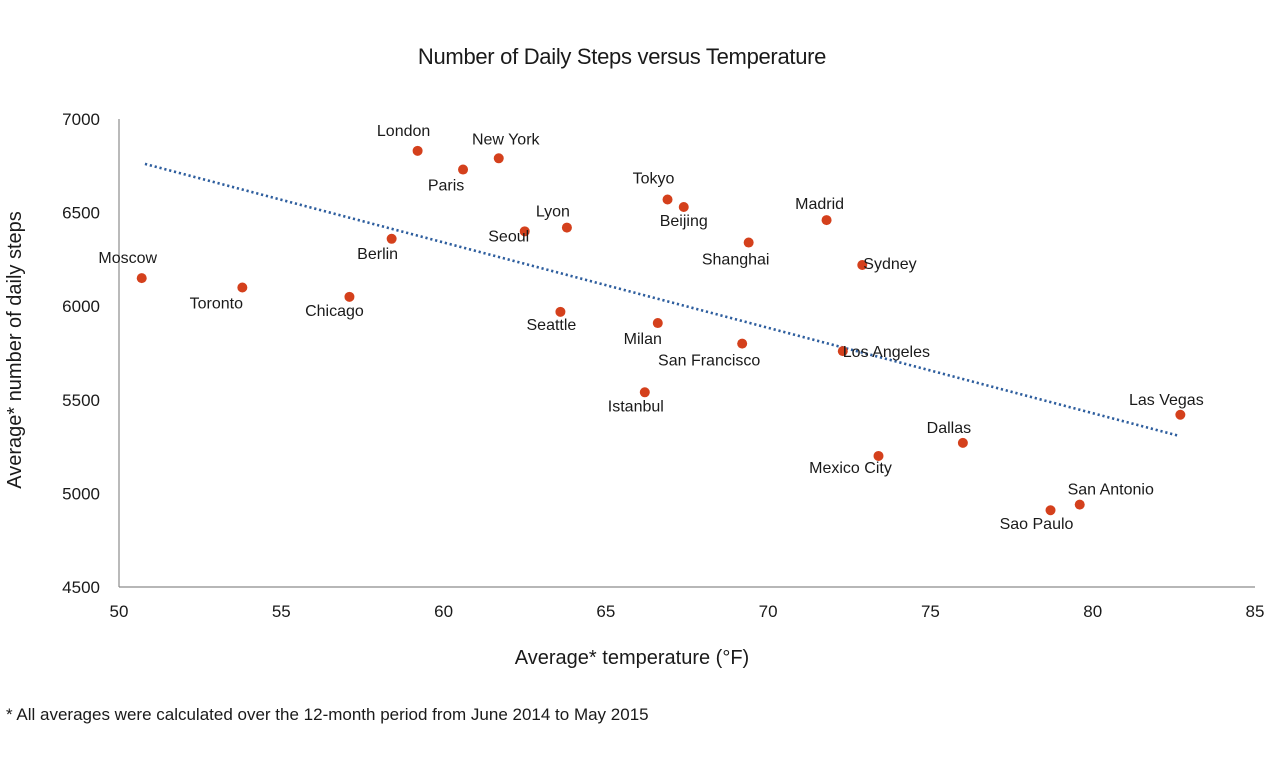  I want to click on point-label: Lyon, so click(553, 212).